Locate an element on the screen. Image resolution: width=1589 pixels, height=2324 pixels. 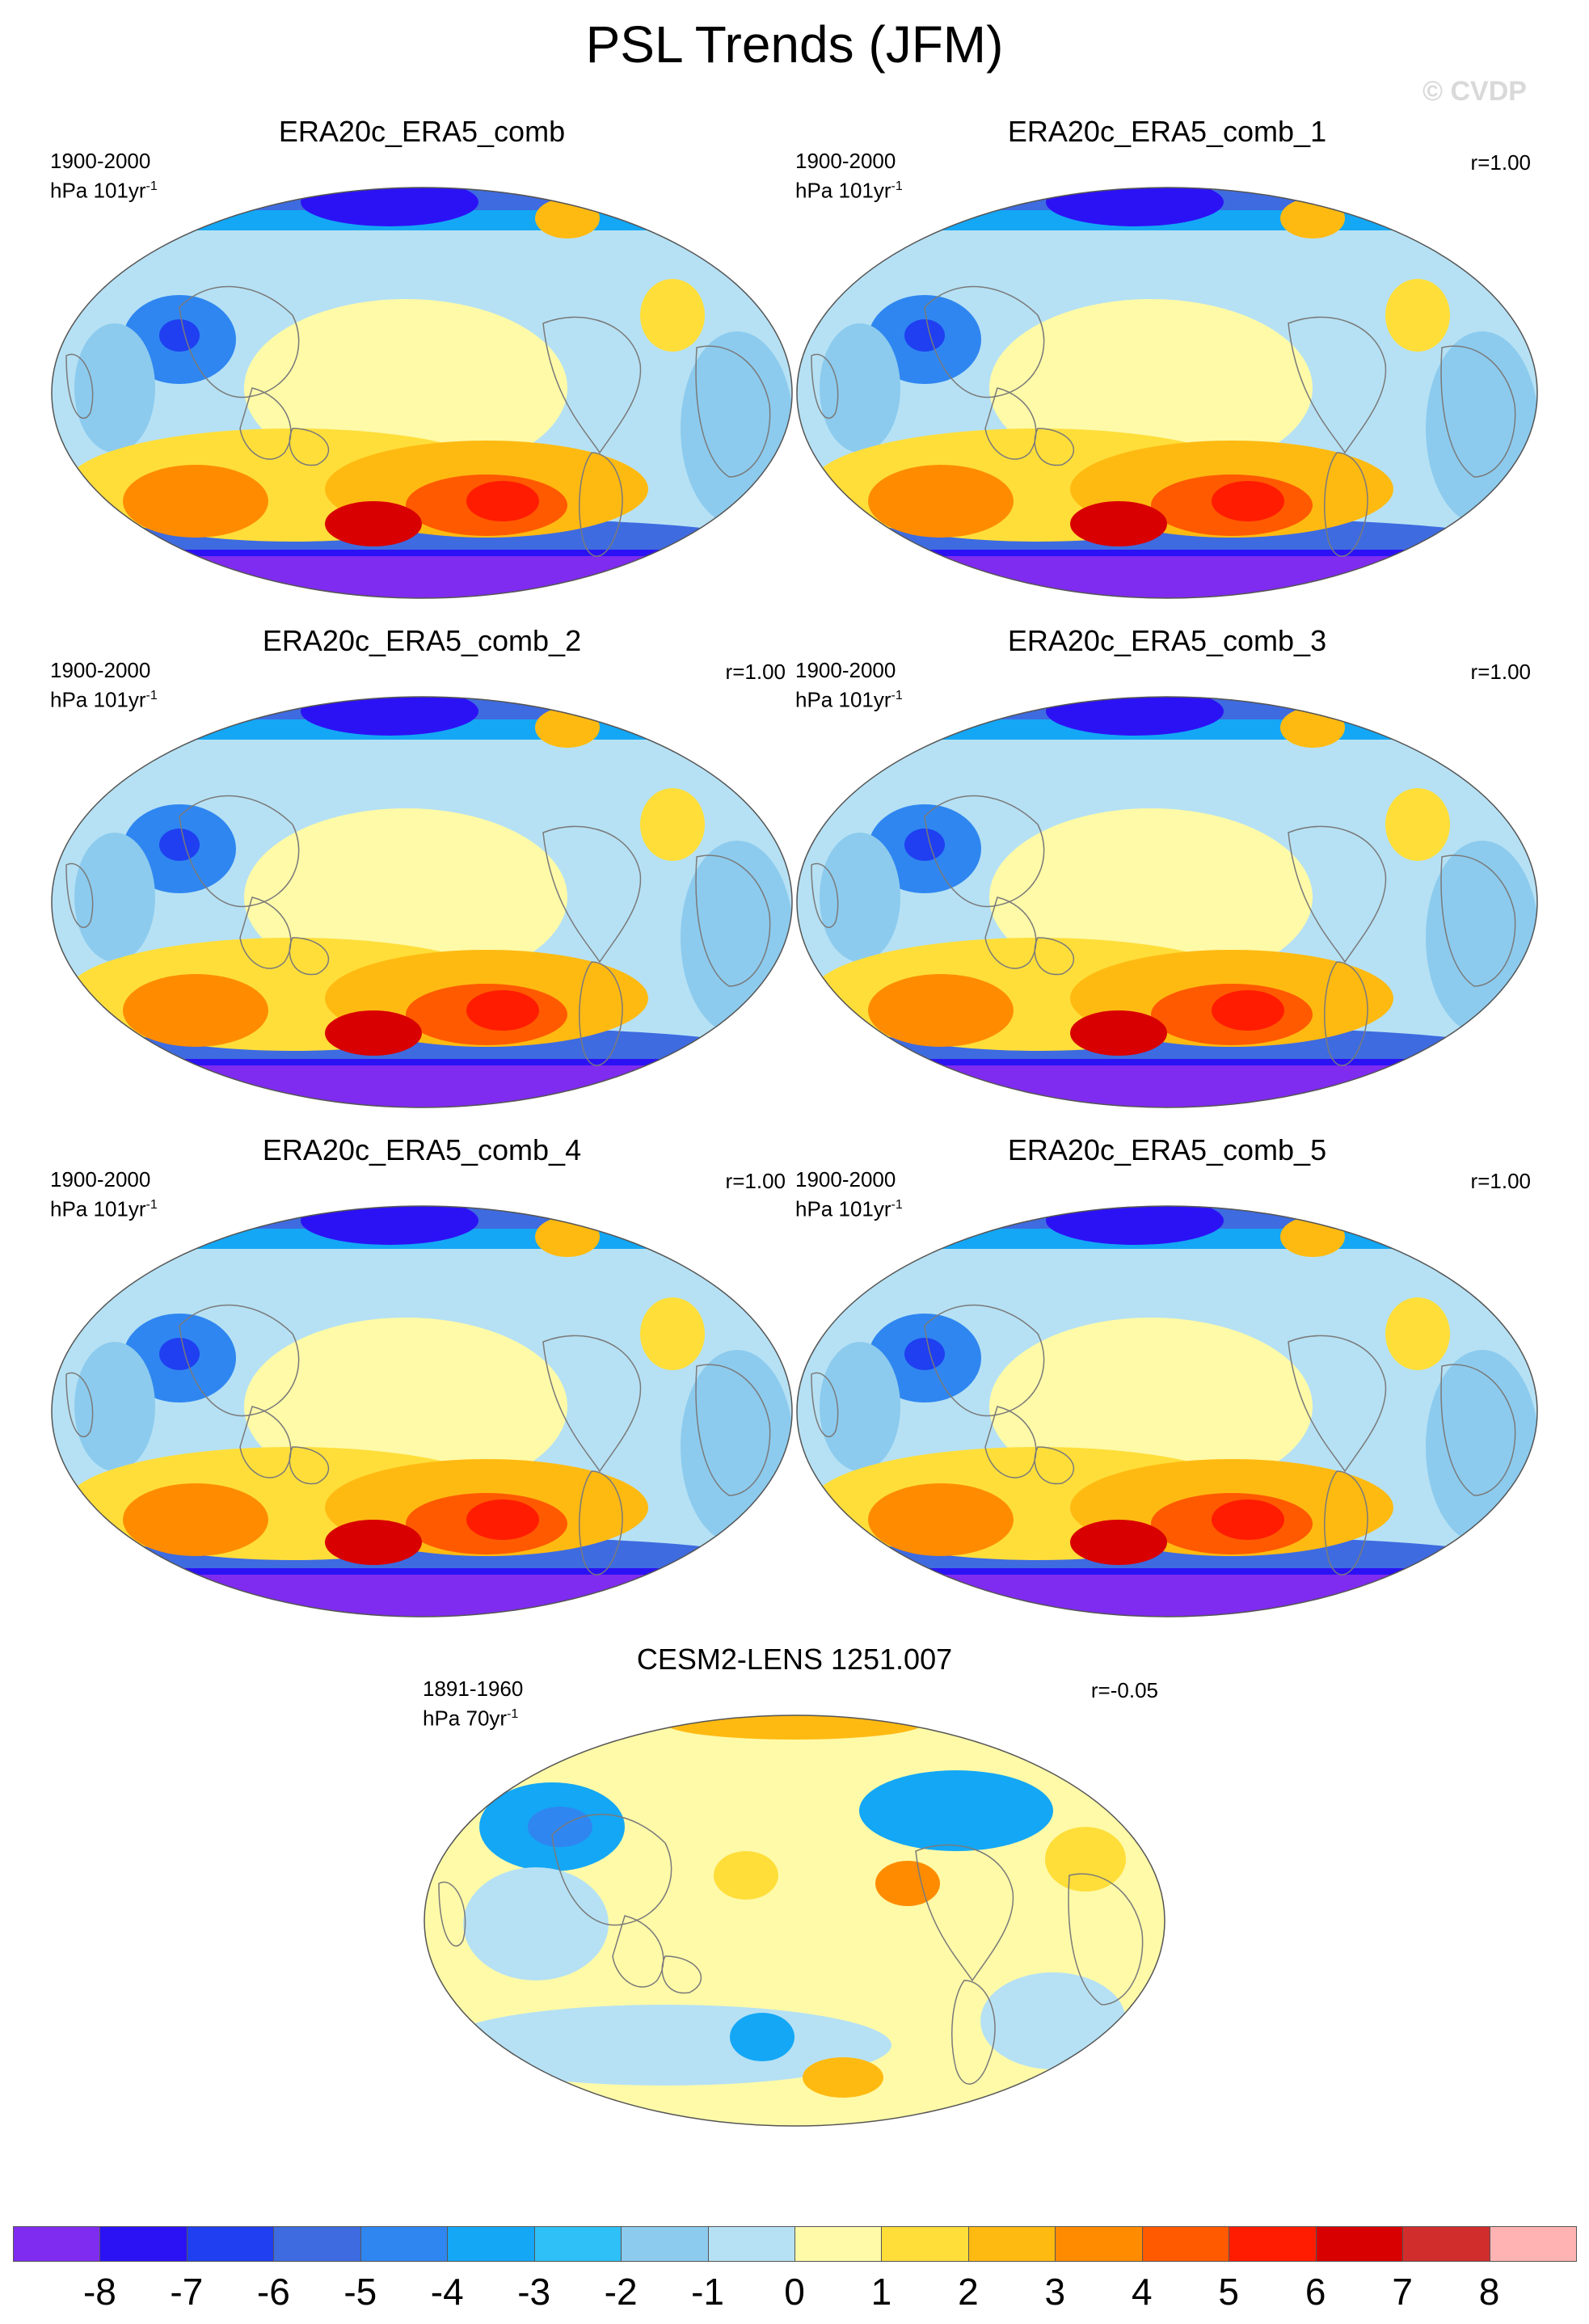
colorbar-tick-label: -8 is located at coordinates (99, 2292).